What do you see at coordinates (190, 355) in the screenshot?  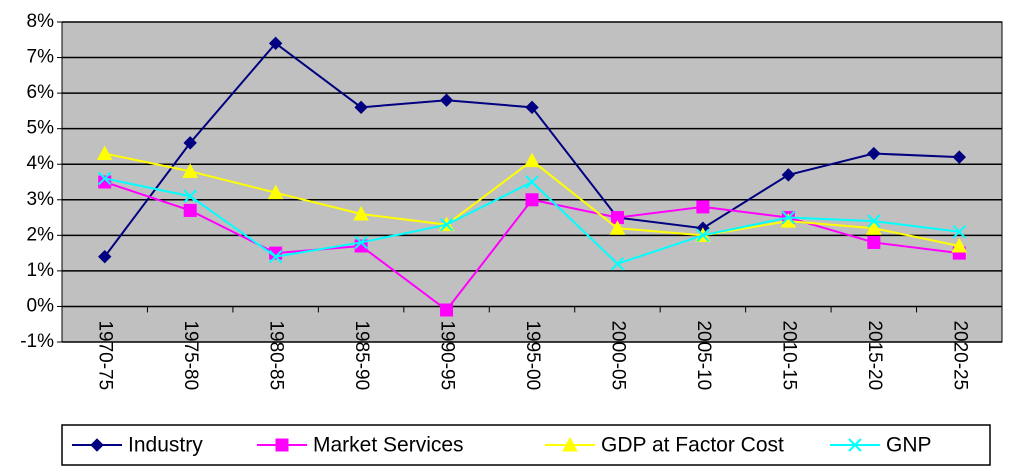 I see `x-tick-label: 1975-80` at bounding box center [190, 355].